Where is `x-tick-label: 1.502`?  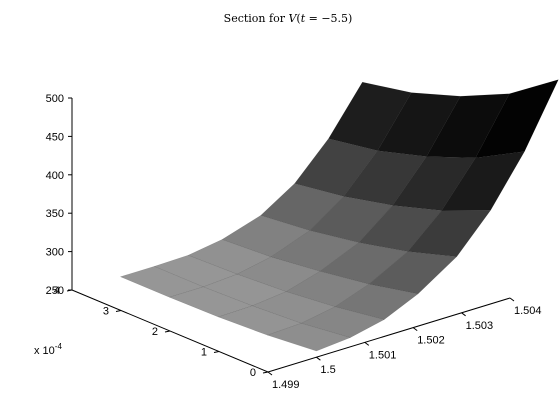
x-tick-label: 1.502 is located at coordinates (431, 341).